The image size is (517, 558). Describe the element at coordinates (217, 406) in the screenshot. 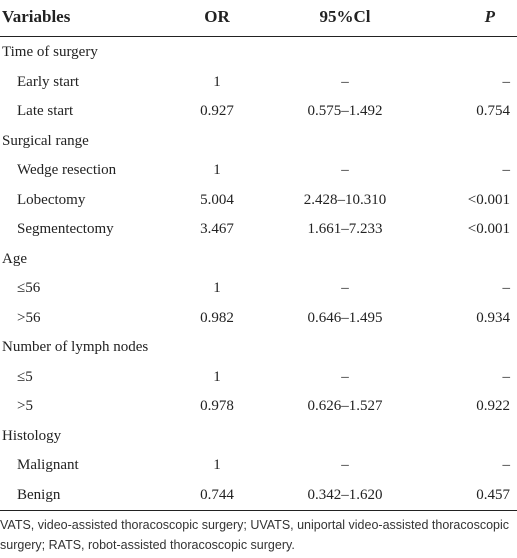

I see `or-cell: 0.978` at that location.